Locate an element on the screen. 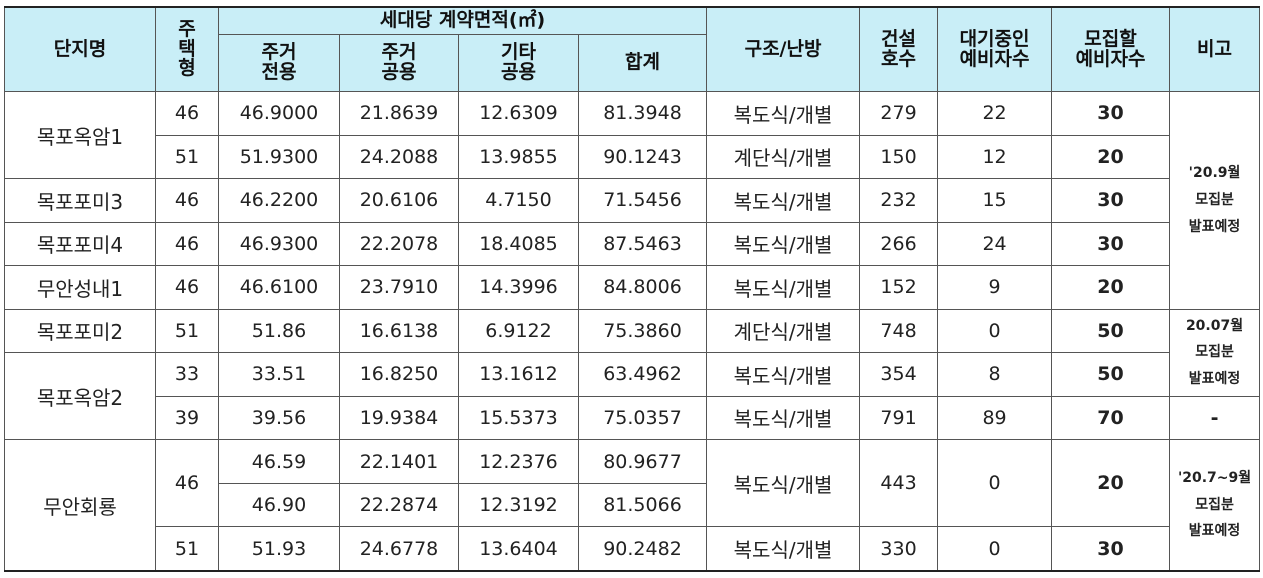 The height and width of the screenshot is (578, 1263). exclusive-cell: 46.59 is located at coordinates (279, 461).